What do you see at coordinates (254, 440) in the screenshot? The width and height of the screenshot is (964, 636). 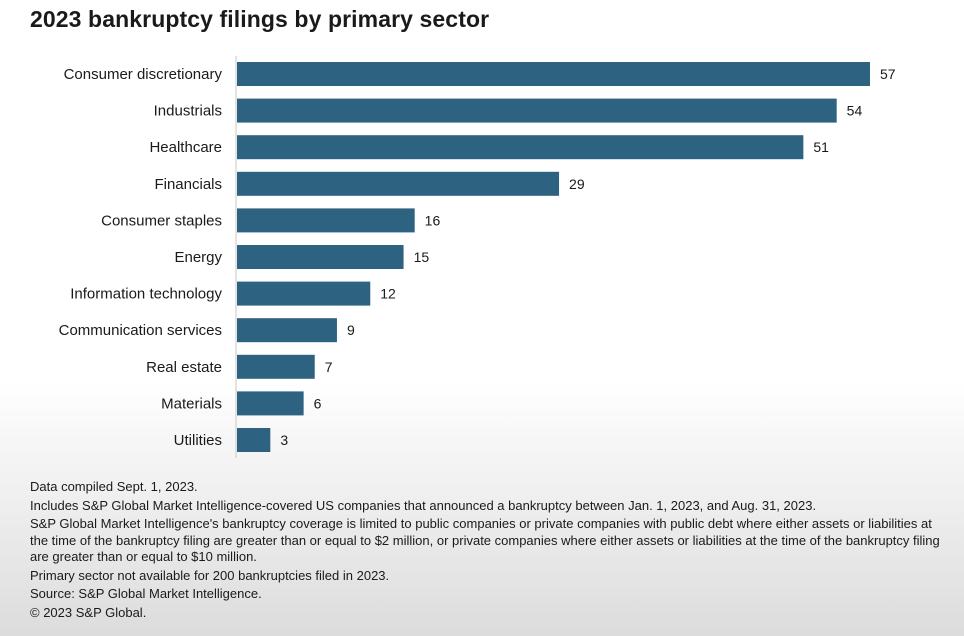 I see `bar-utilities` at bounding box center [254, 440].